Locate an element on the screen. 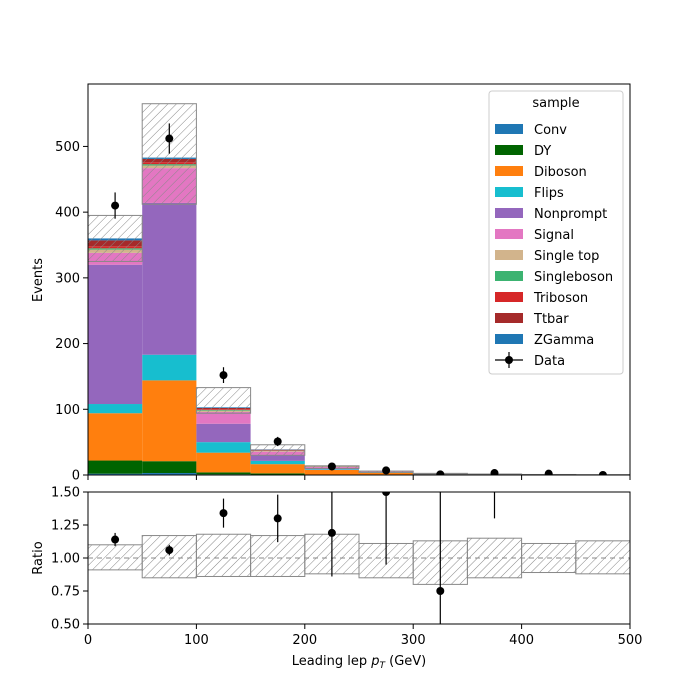 Image resolution: width=700 pixels, height=700 pixels. main-y-tick-label: 300 is located at coordinates (67, 278).